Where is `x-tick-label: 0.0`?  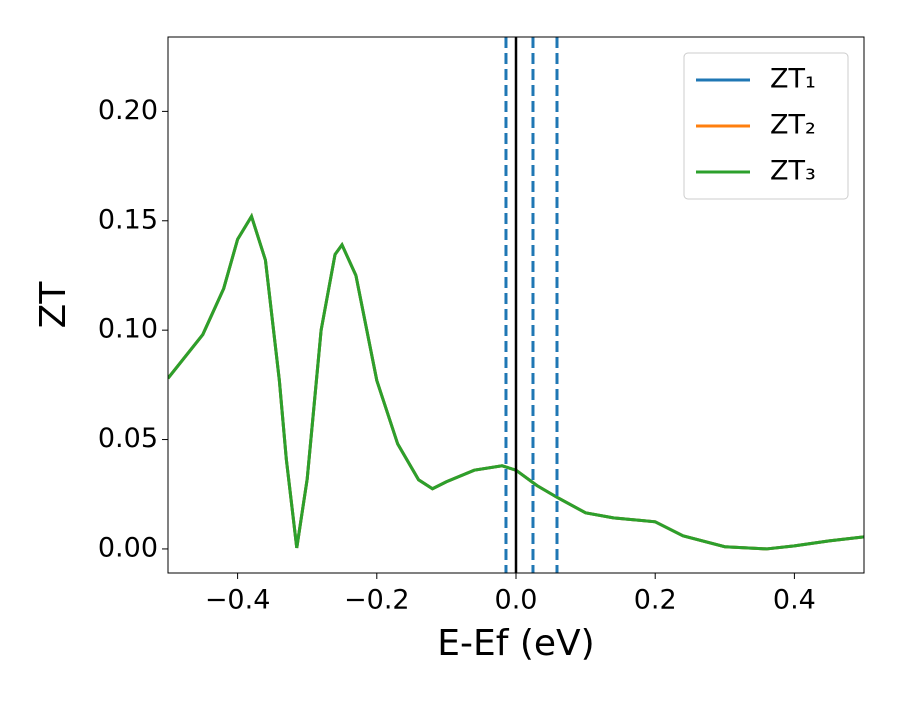 x-tick-label: 0.0 is located at coordinates (516, 600).